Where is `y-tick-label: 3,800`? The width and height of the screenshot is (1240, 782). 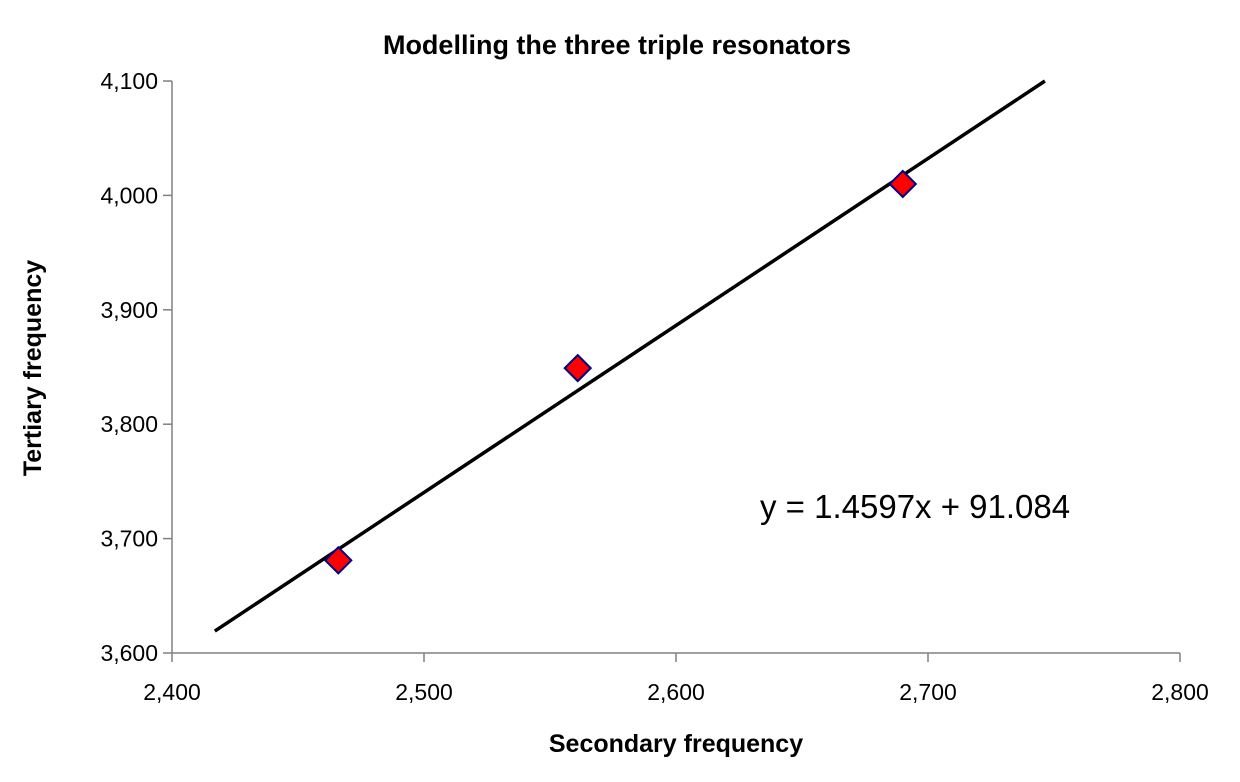 y-tick-label: 3,800 is located at coordinates (129, 424).